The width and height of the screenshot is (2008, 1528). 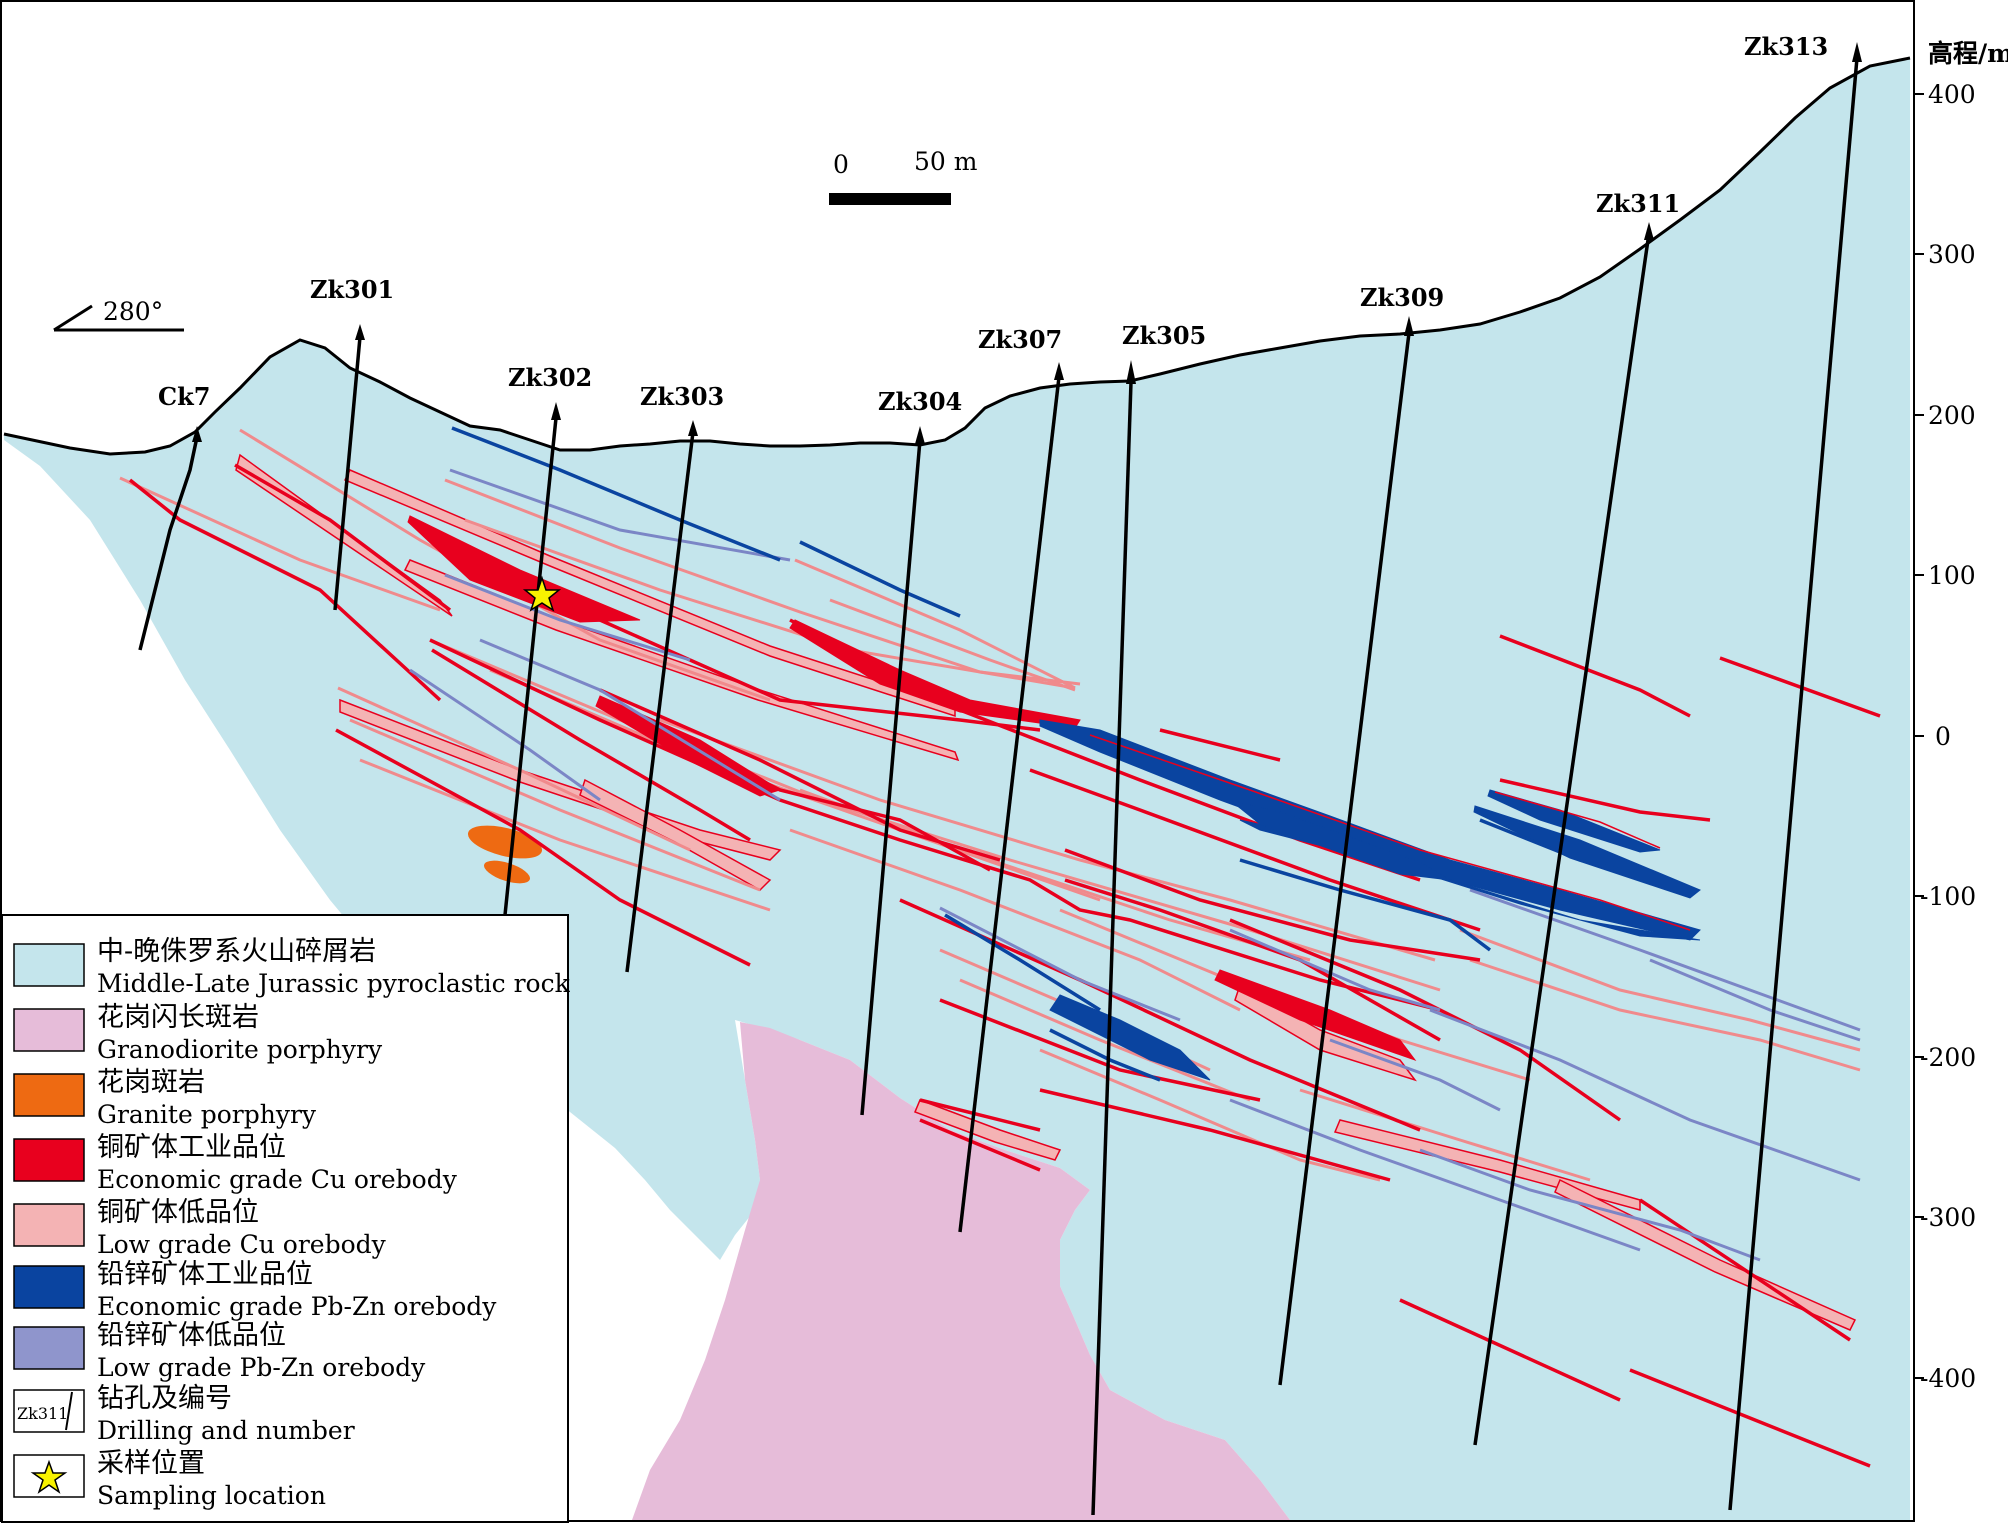 I want to click on elevation-tick-label: -300, so click(x=1948, y=1217).